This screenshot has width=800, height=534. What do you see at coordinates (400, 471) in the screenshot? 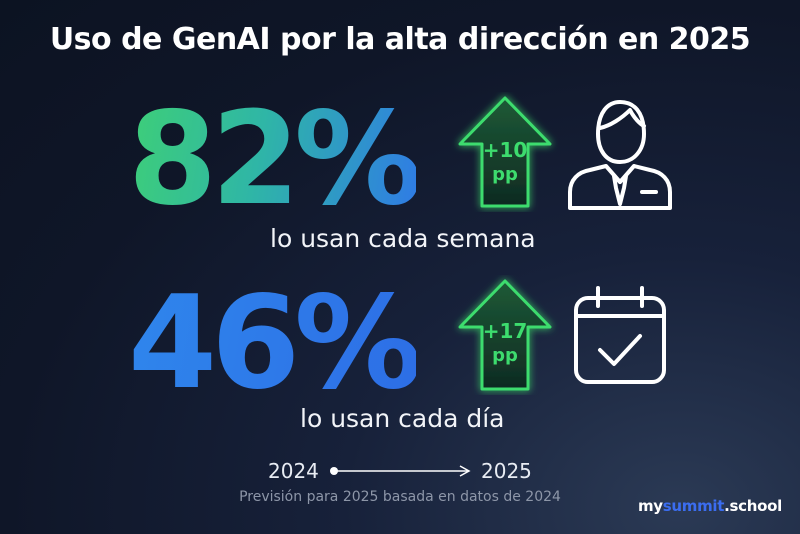
I see `timeline-arrow-icon` at bounding box center [400, 471].